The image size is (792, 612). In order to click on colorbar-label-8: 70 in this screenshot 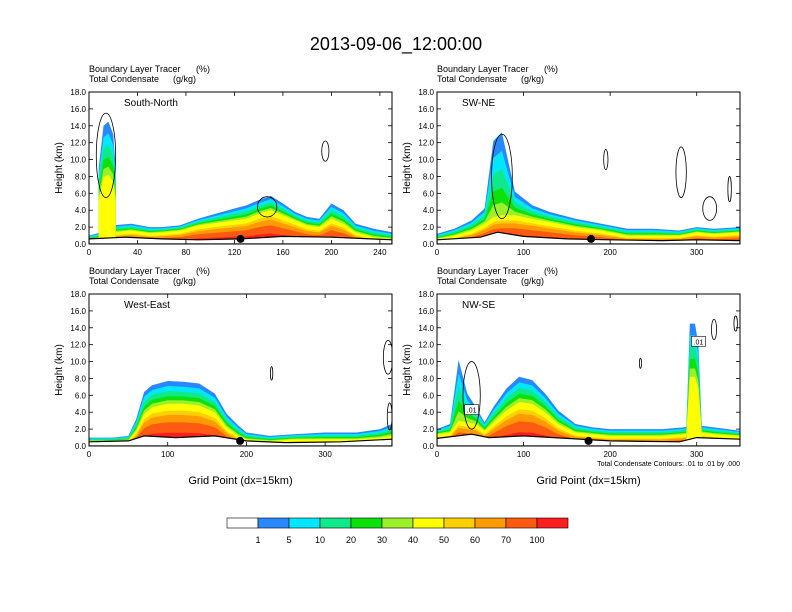, I will do `click(506, 540)`.